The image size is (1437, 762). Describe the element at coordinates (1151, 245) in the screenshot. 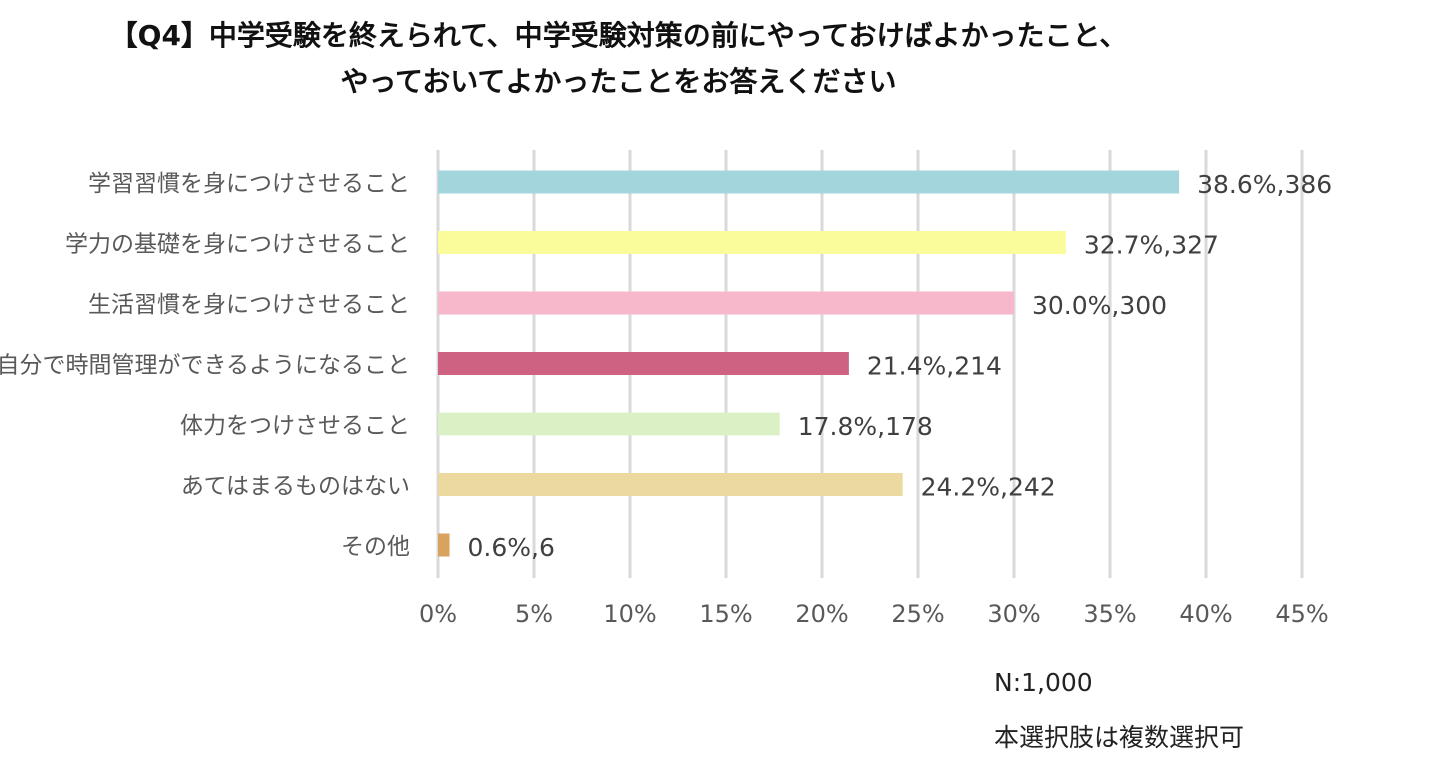

I see `data-label: 32.7%,327` at that location.